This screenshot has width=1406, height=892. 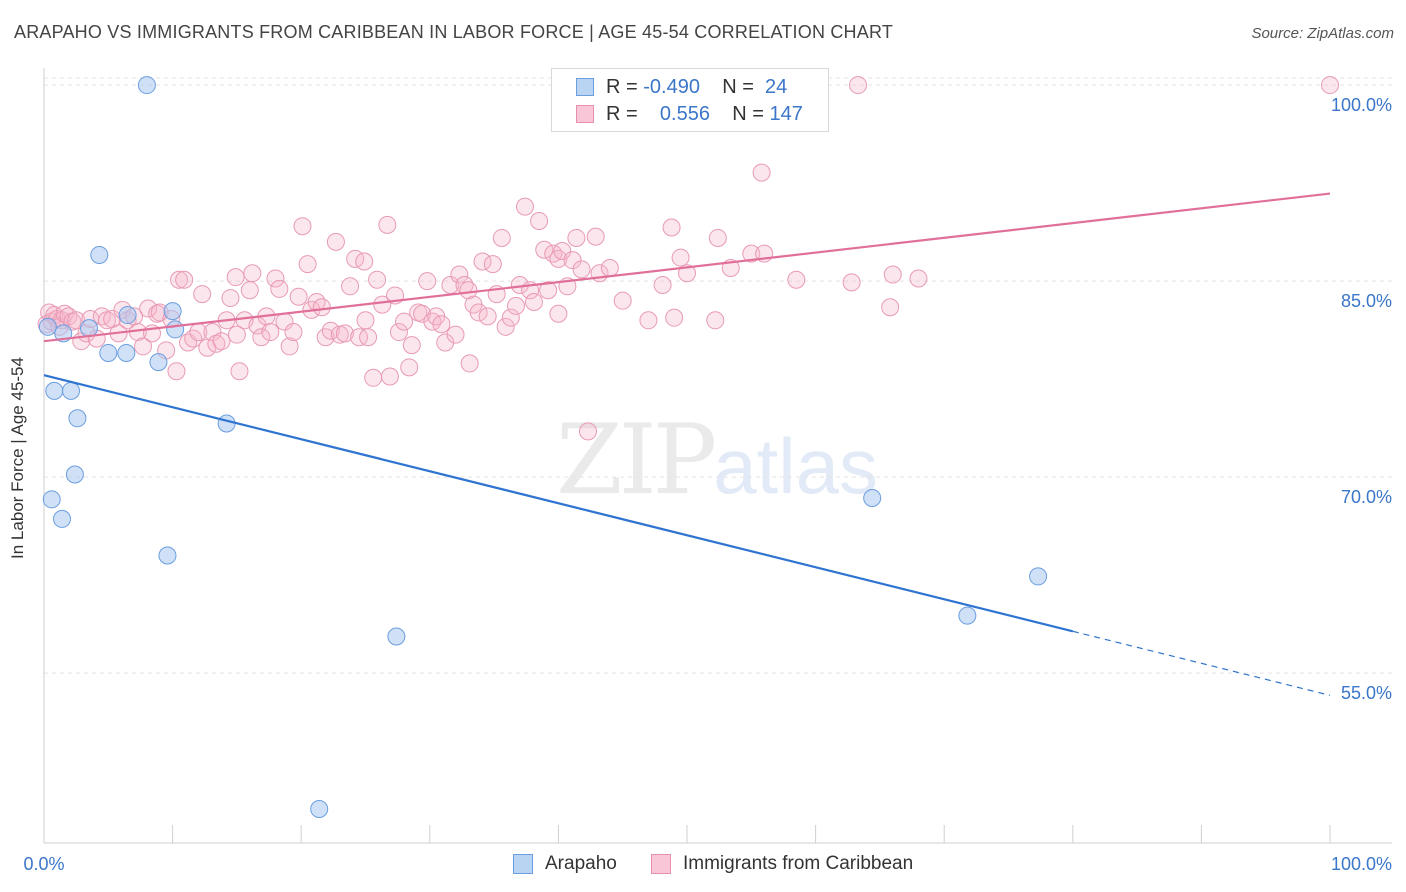 What do you see at coordinates (17, 458) in the screenshot?
I see `y-axis-label: In Labor Force | Age 45-54` at bounding box center [17, 458].